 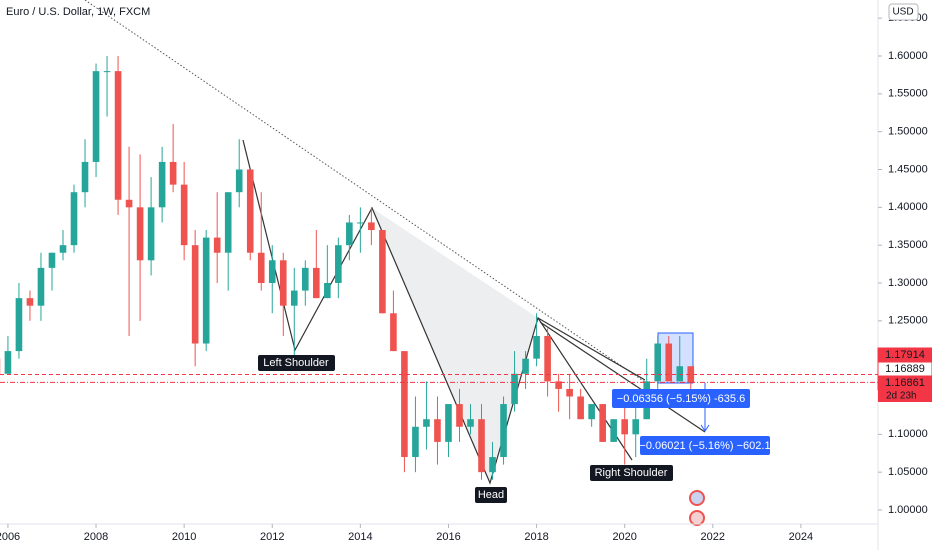 What do you see at coordinates (78, 12) in the screenshot?
I see `chart-title: Euro / U.S. Dollar, 1W, FXCM` at bounding box center [78, 12].